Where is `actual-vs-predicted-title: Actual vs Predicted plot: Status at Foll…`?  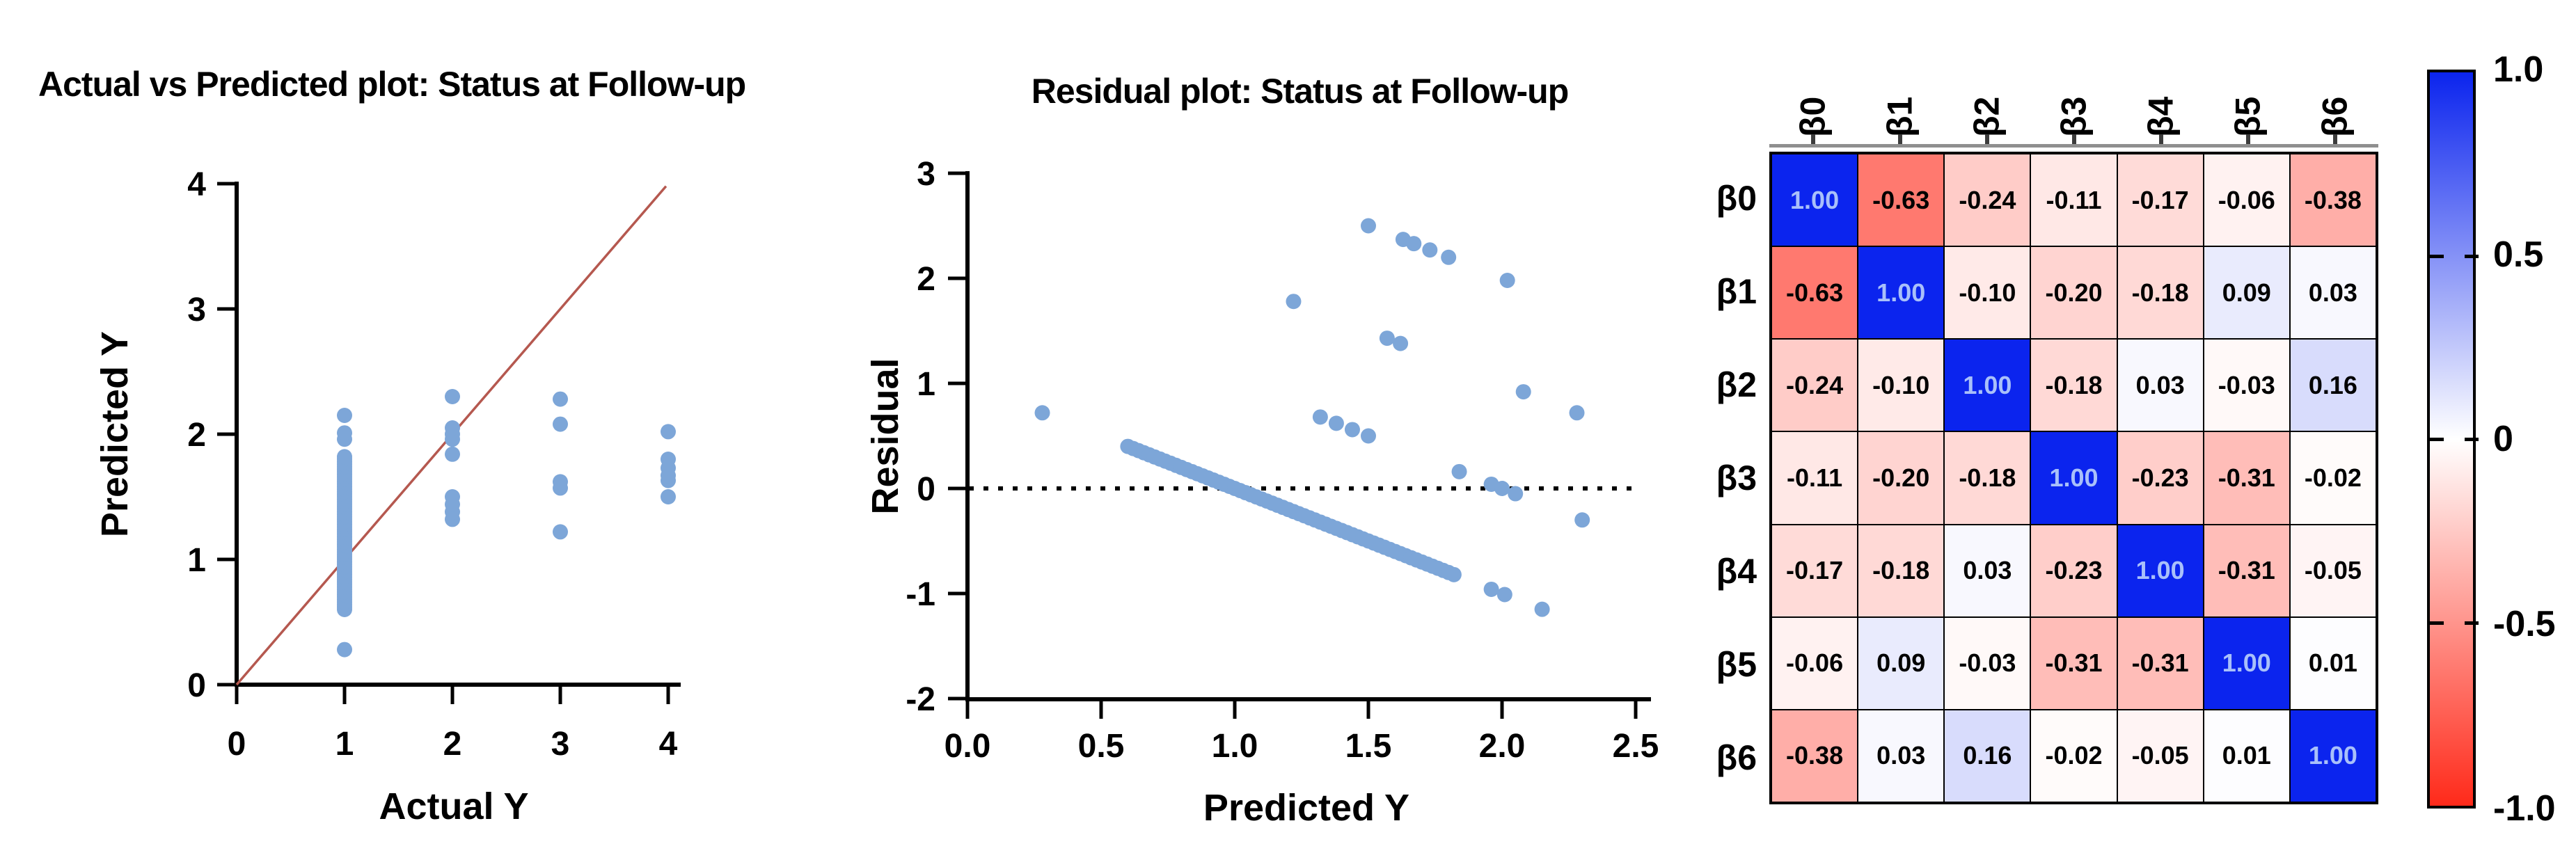 actual-vs-predicted-title: Actual vs Predicted plot: Status at Foll… is located at coordinates (392, 85).